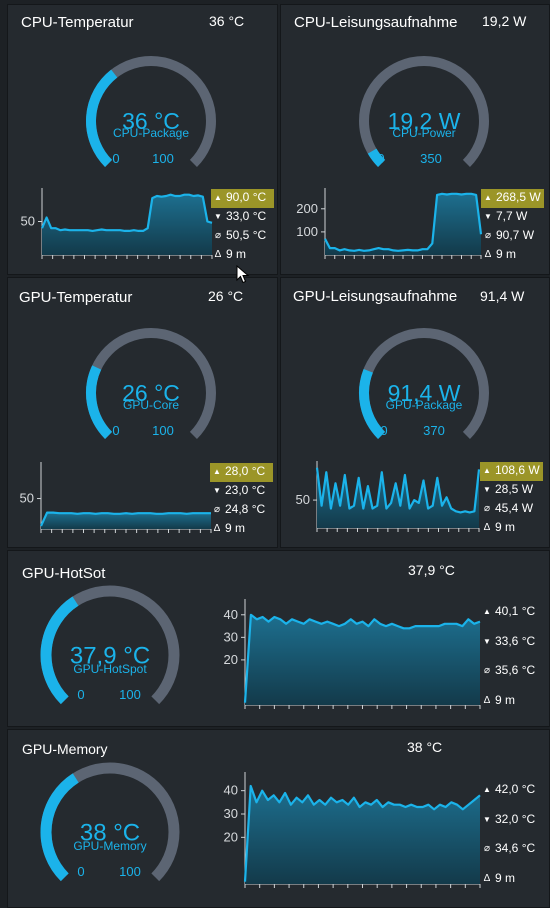 The height and width of the screenshot is (908, 550). What do you see at coordinates (512, 216) in the screenshot?
I see `stat-min-value: 7,7 W` at bounding box center [512, 216].